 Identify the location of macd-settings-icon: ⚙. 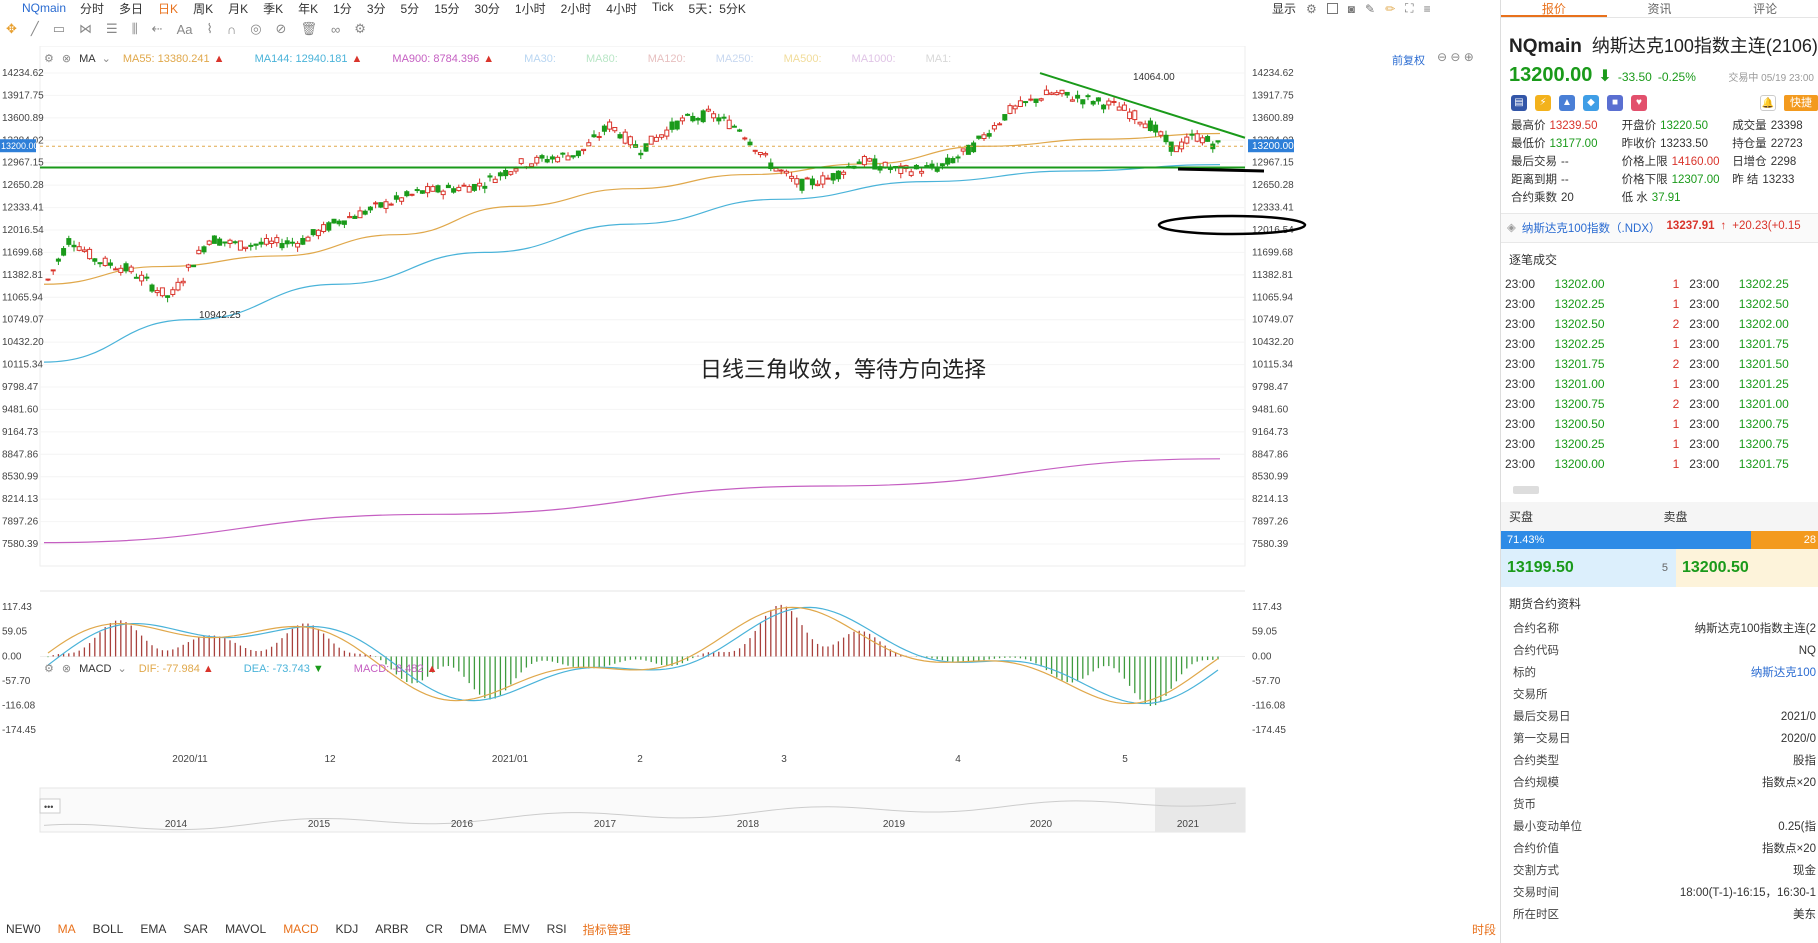
(49, 669).